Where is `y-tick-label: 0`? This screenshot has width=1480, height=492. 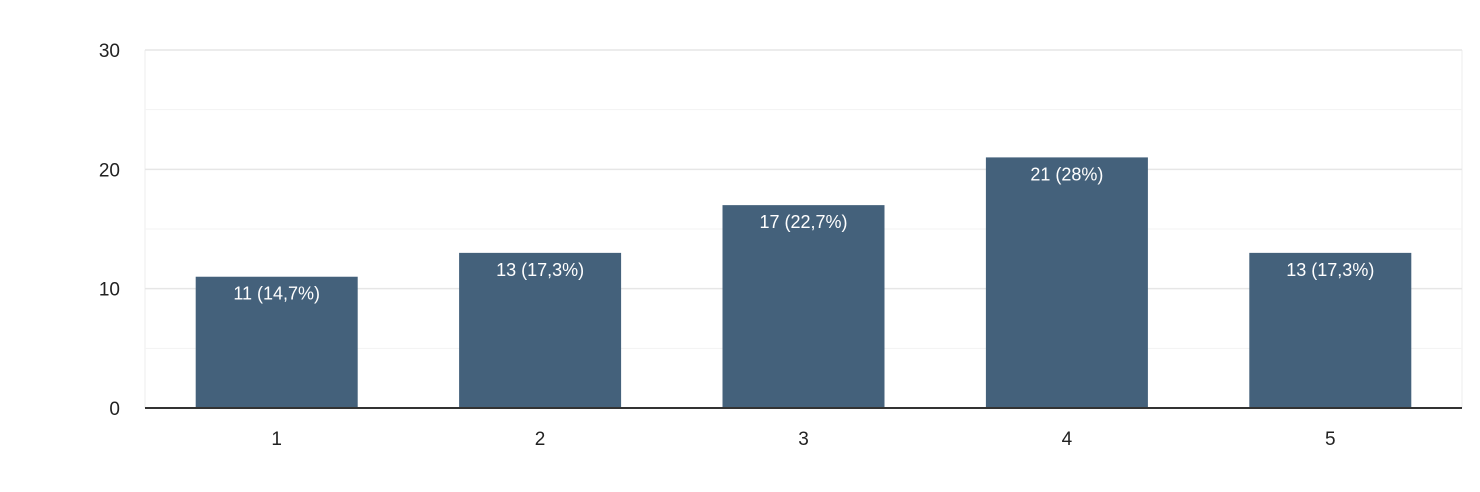 y-tick-label: 0 is located at coordinates (114, 409).